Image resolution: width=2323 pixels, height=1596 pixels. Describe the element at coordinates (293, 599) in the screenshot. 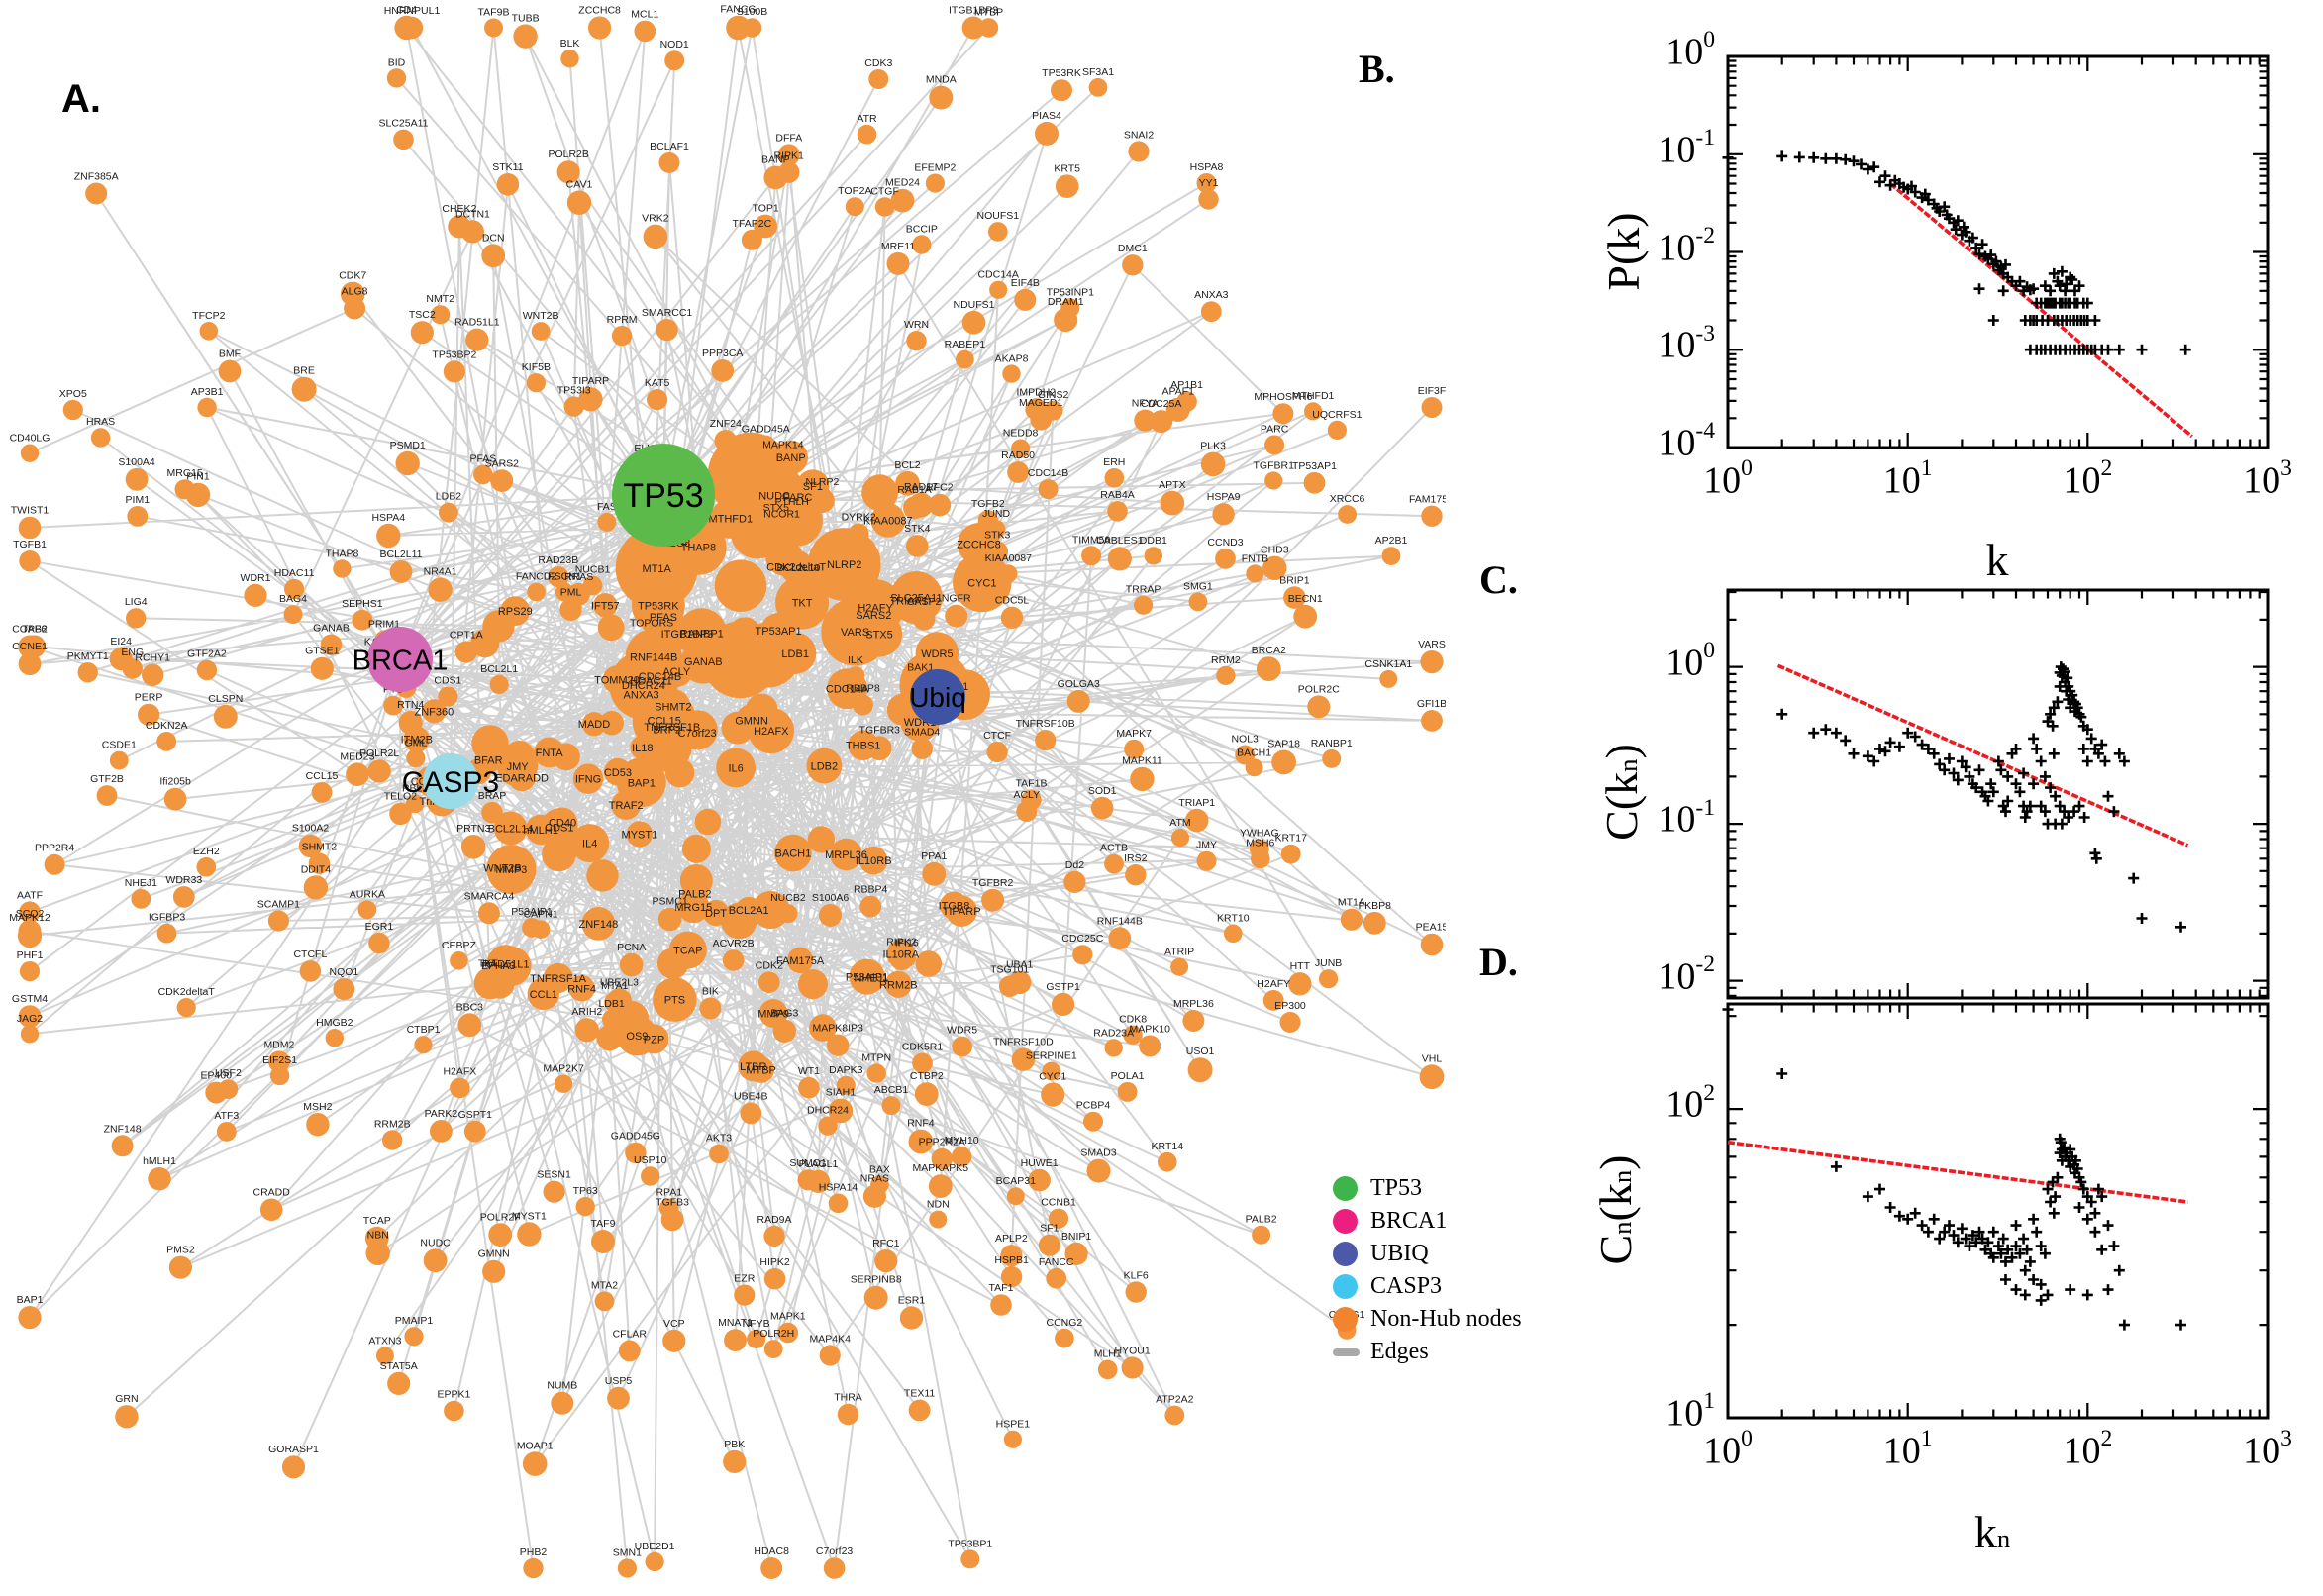

I see `svg-text: BAG4` at that location.